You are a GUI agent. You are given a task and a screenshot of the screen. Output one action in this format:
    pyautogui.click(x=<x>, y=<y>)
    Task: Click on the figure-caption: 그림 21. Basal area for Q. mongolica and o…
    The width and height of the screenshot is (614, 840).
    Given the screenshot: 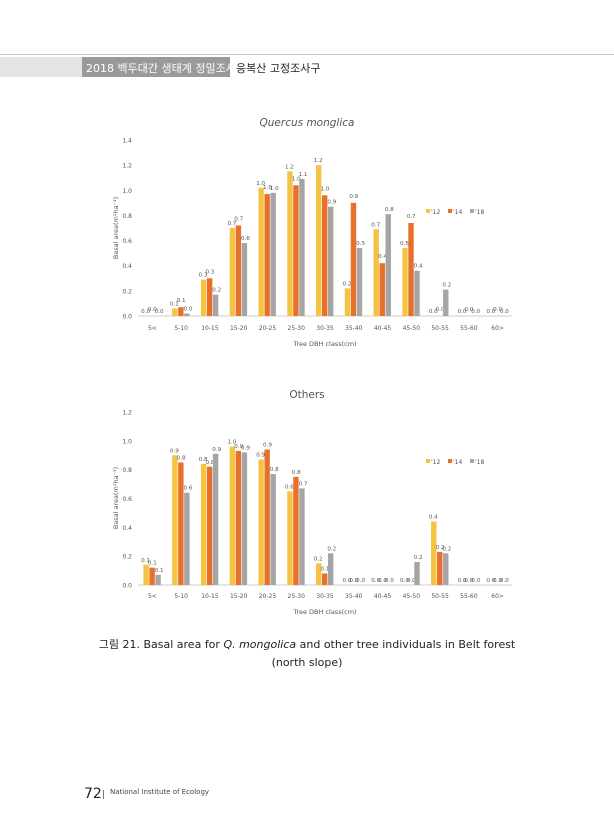 What is the action you would take?
    pyautogui.click(x=307, y=654)
    